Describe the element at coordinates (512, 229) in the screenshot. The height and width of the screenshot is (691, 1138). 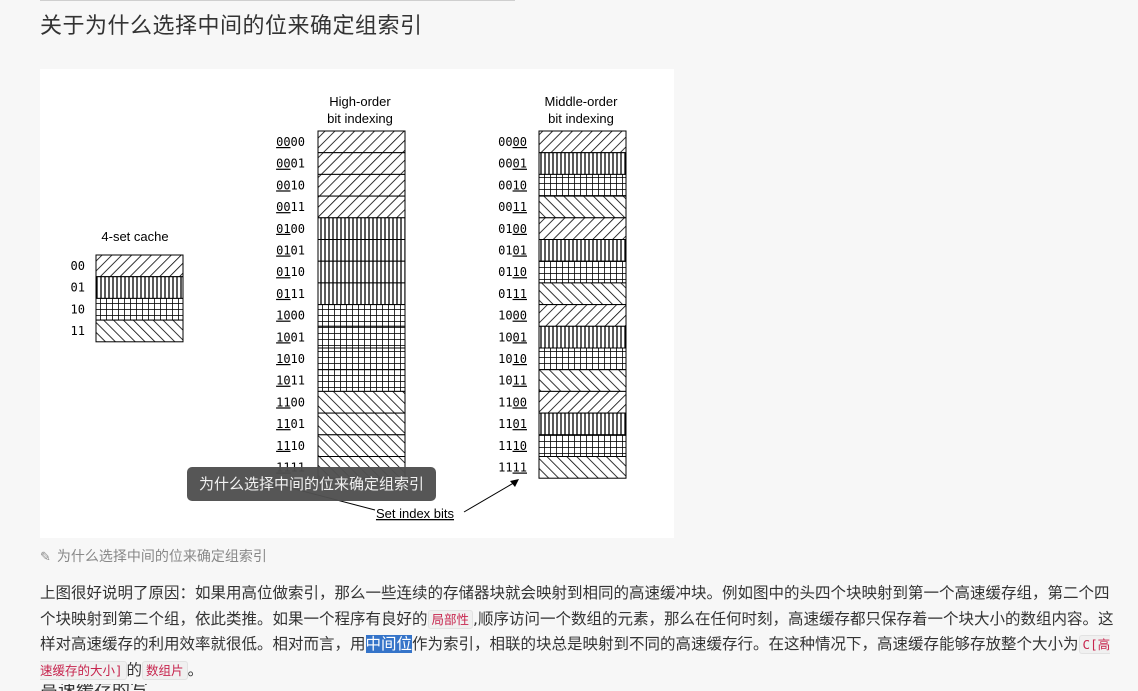
I see `middle-order-address-0100: 0100` at that location.